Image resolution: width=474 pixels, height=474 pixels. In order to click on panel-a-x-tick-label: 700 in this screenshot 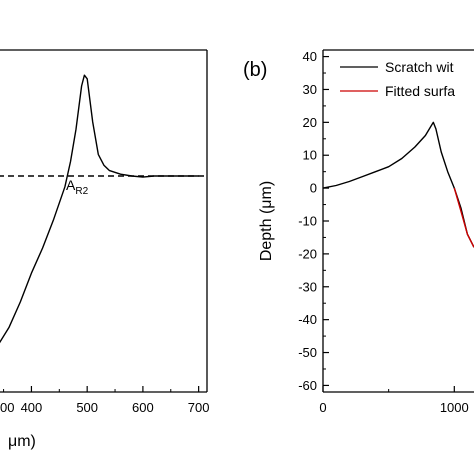, I will do `click(199, 407)`.